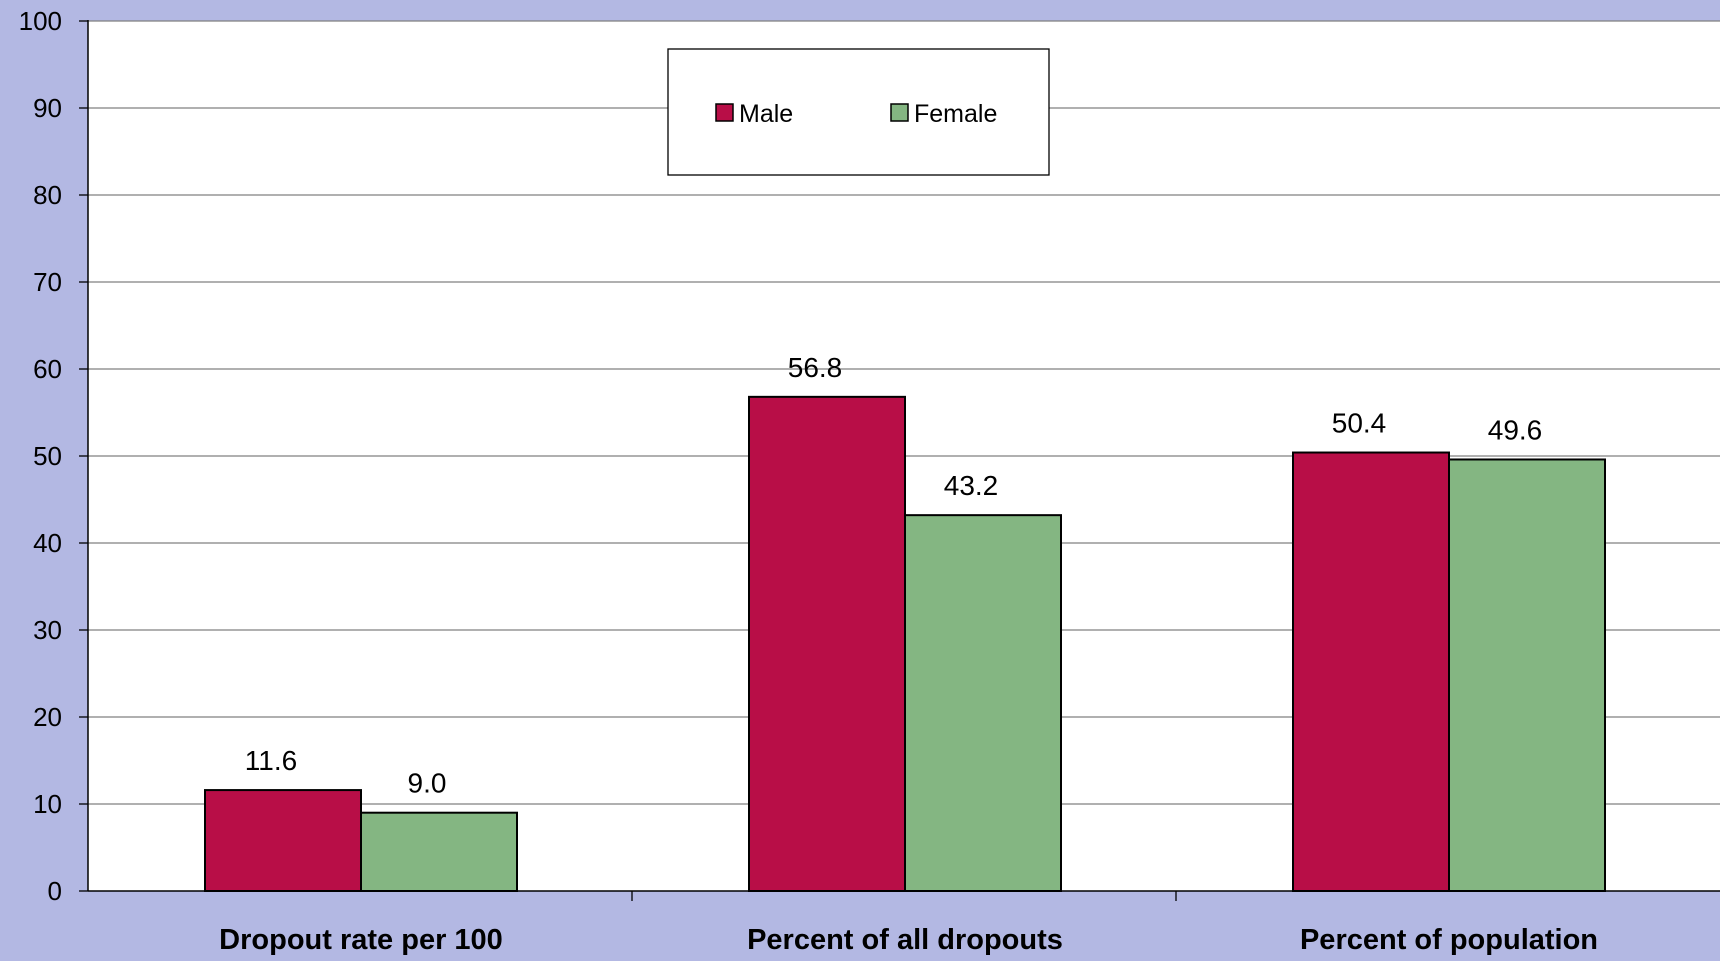 This screenshot has height=961, width=1720. I want to click on data-label: 43.2, so click(971, 485).